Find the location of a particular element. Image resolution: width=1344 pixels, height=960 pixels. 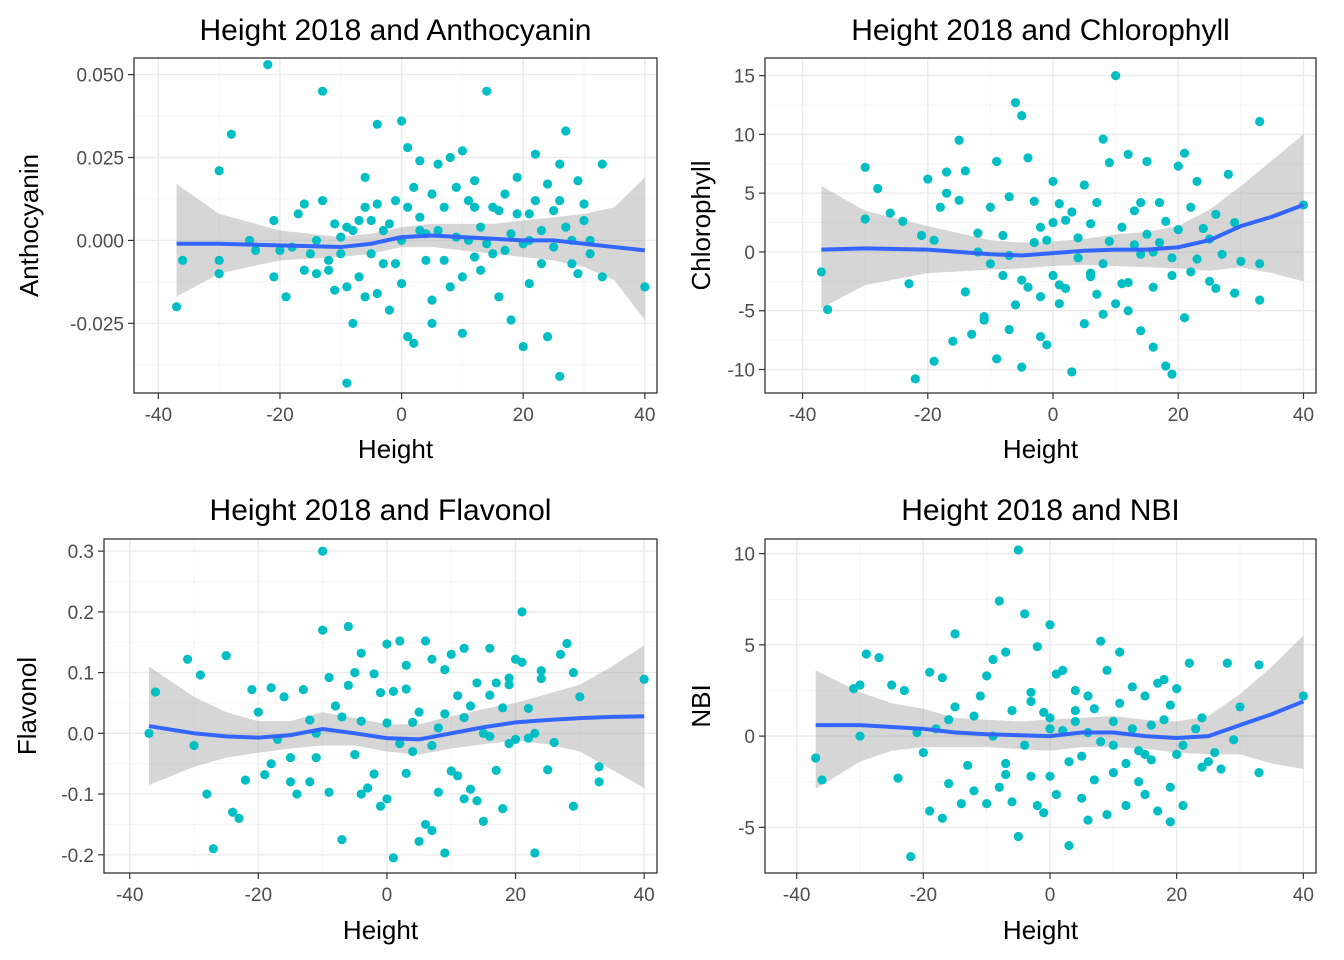

x-tick-label: 40 is located at coordinates (644, 415).